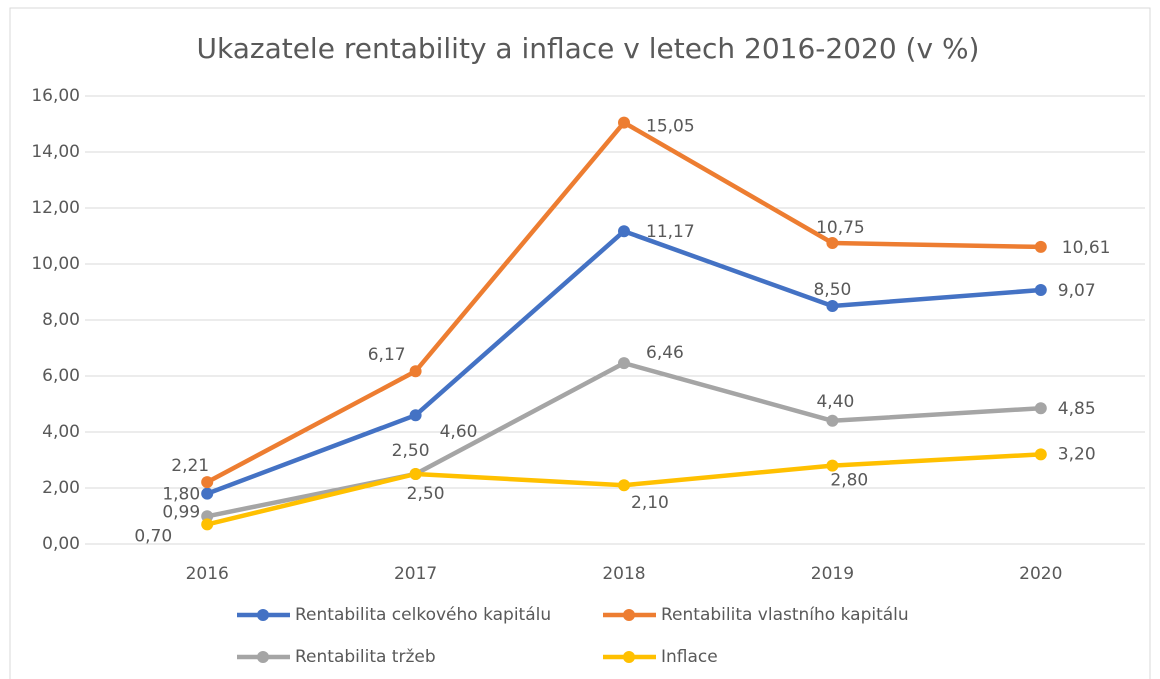 The image size is (1160, 679). Describe the element at coordinates (55, 264) in the screenshot. I see `y-tick-label: 10,00` at that location.